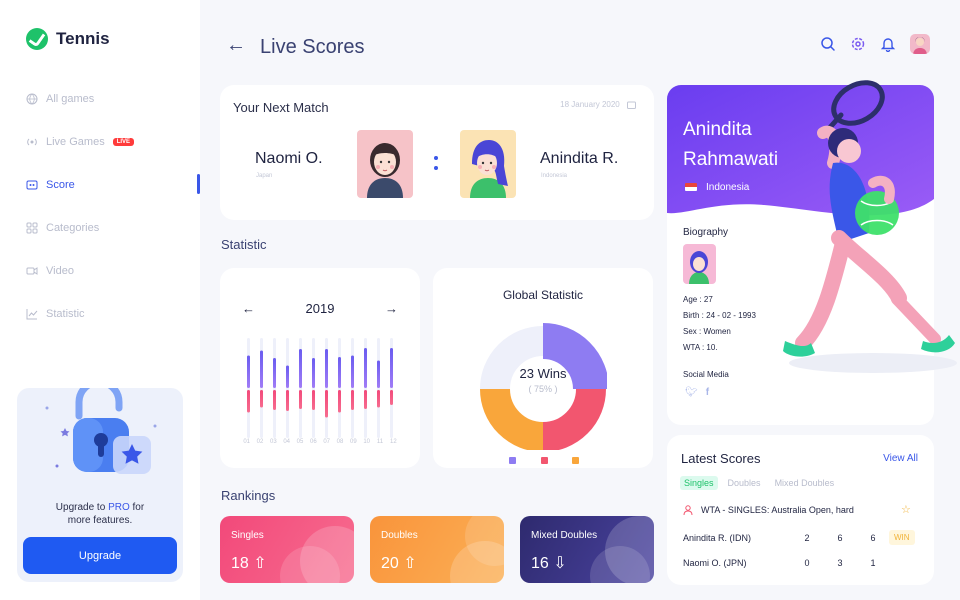  I want to click on gear-icon, so click(858, 44).